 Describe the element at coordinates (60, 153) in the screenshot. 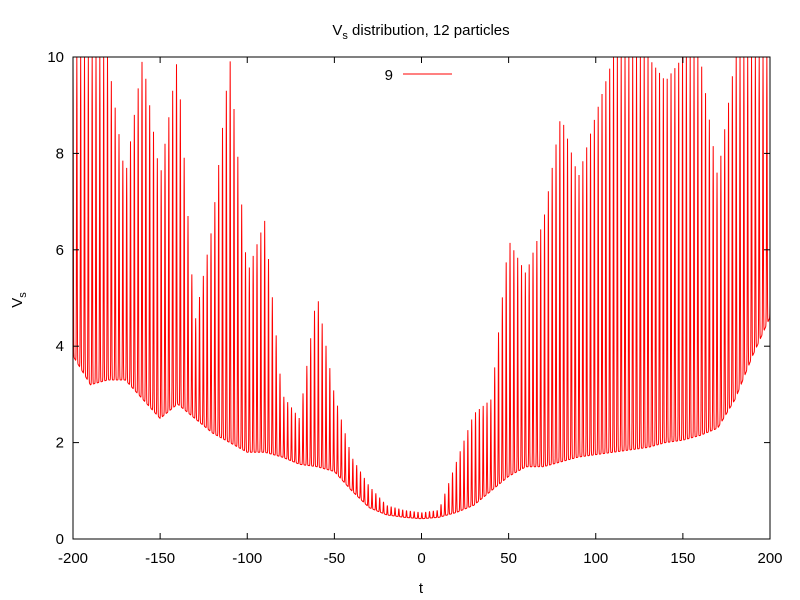

I see `y-tick-label: 8` at that location.